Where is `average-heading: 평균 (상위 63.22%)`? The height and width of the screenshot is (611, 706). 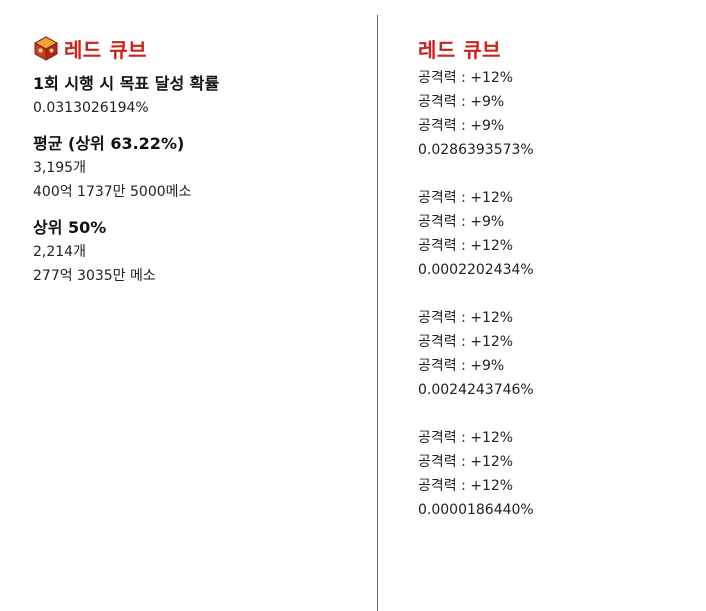
average-heading: 평균 (상위 63.22%) is located at coordinates (109, 143).